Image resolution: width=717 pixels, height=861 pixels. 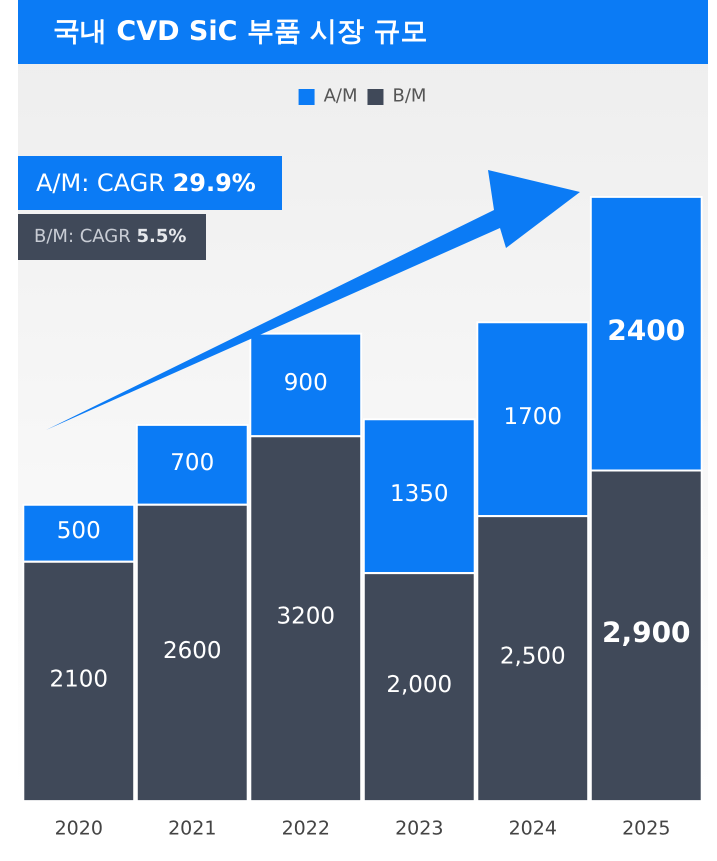 What do you see at coordinates (306, 829) in the screenshot?
I see `x-tick-label: 2022` at bounding box center [306, 829].